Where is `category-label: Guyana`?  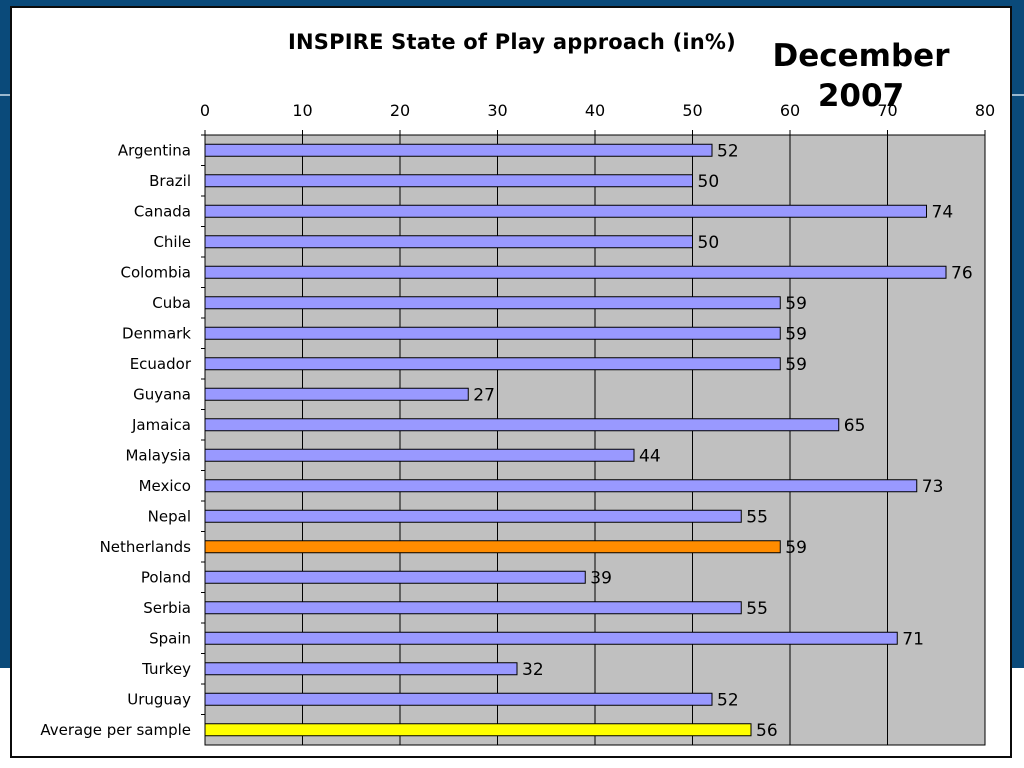 category-label: Guyana is located at coordinates (162, 394).